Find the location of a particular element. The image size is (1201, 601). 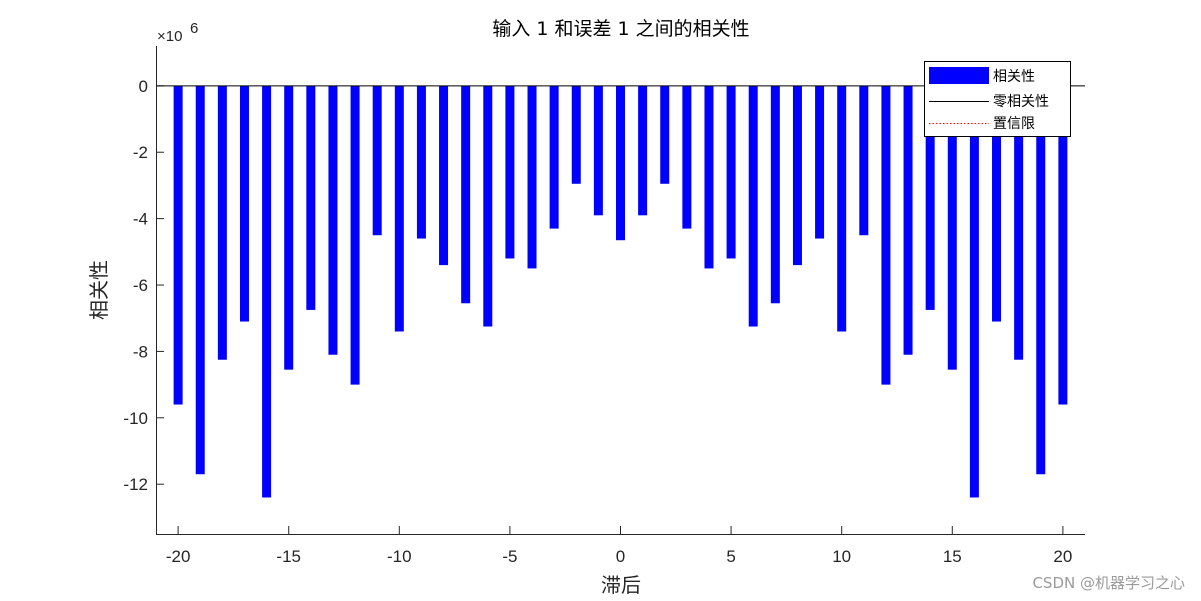

bar-lag--17 is located at coordinates (244, 203).